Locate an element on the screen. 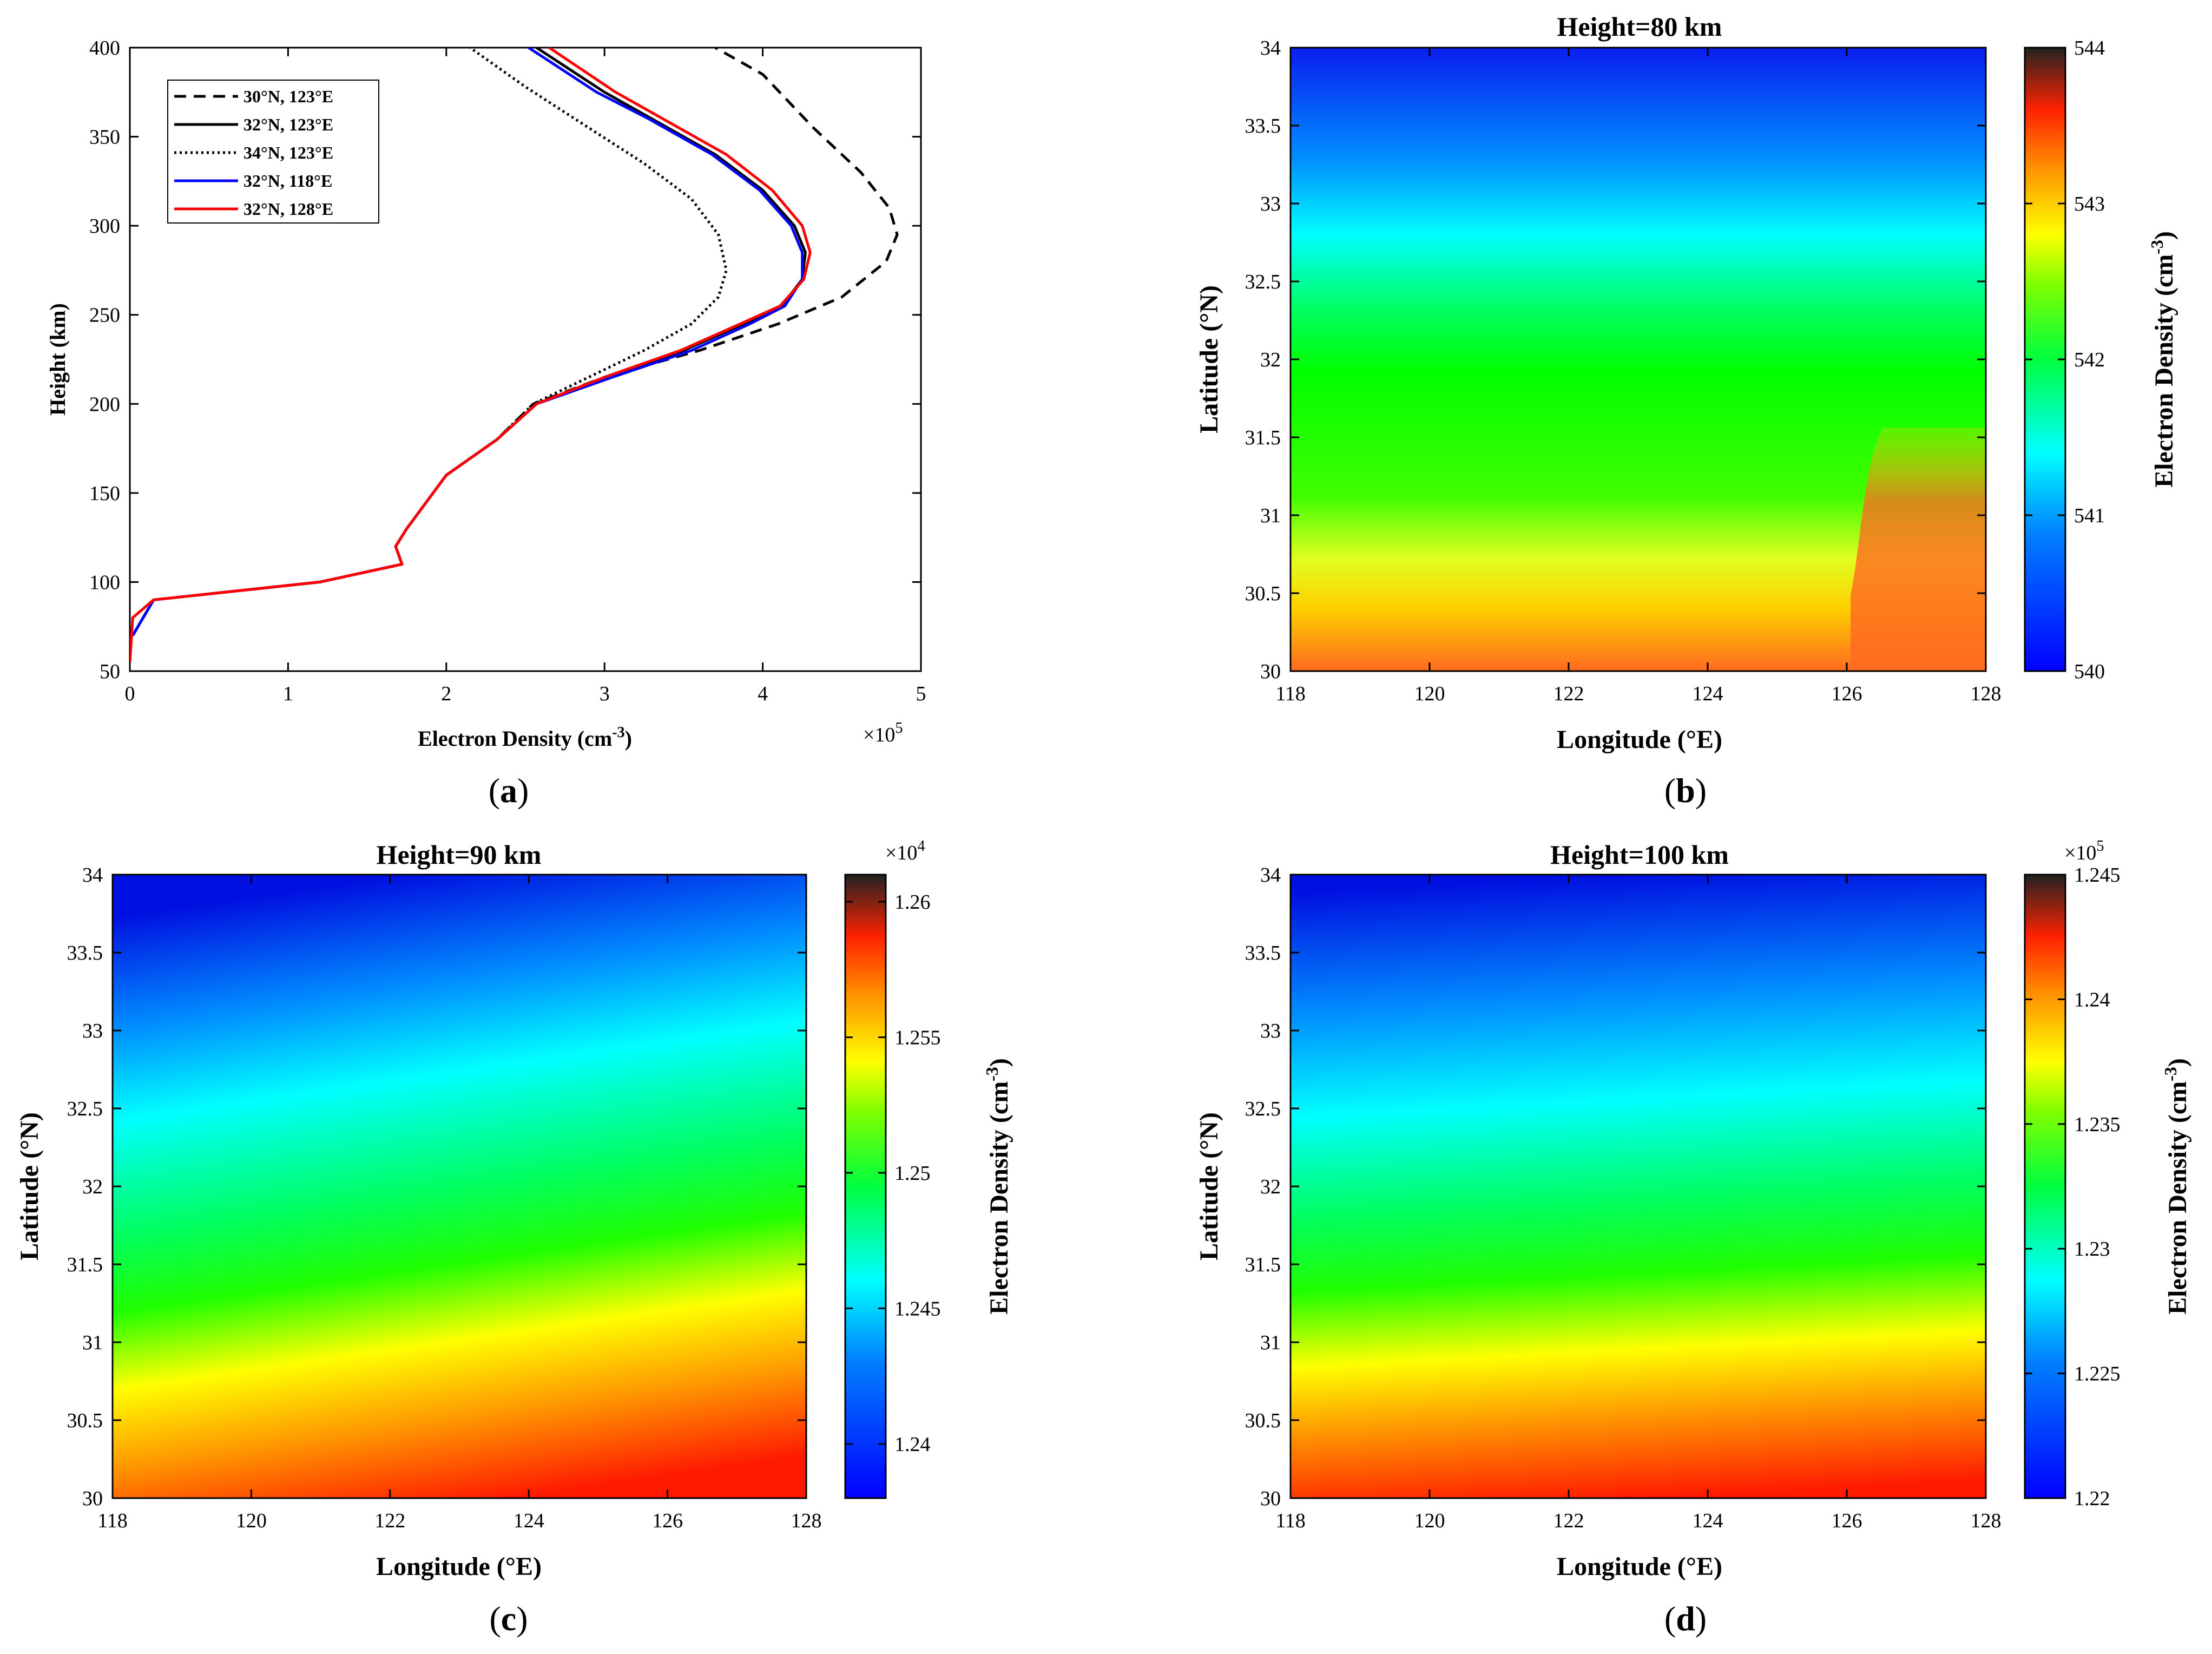 The width and height of the screenshot is (2212, 1654). panel-d-xlabel: Longitude (°E) is located at coordinates (1640, 1566).